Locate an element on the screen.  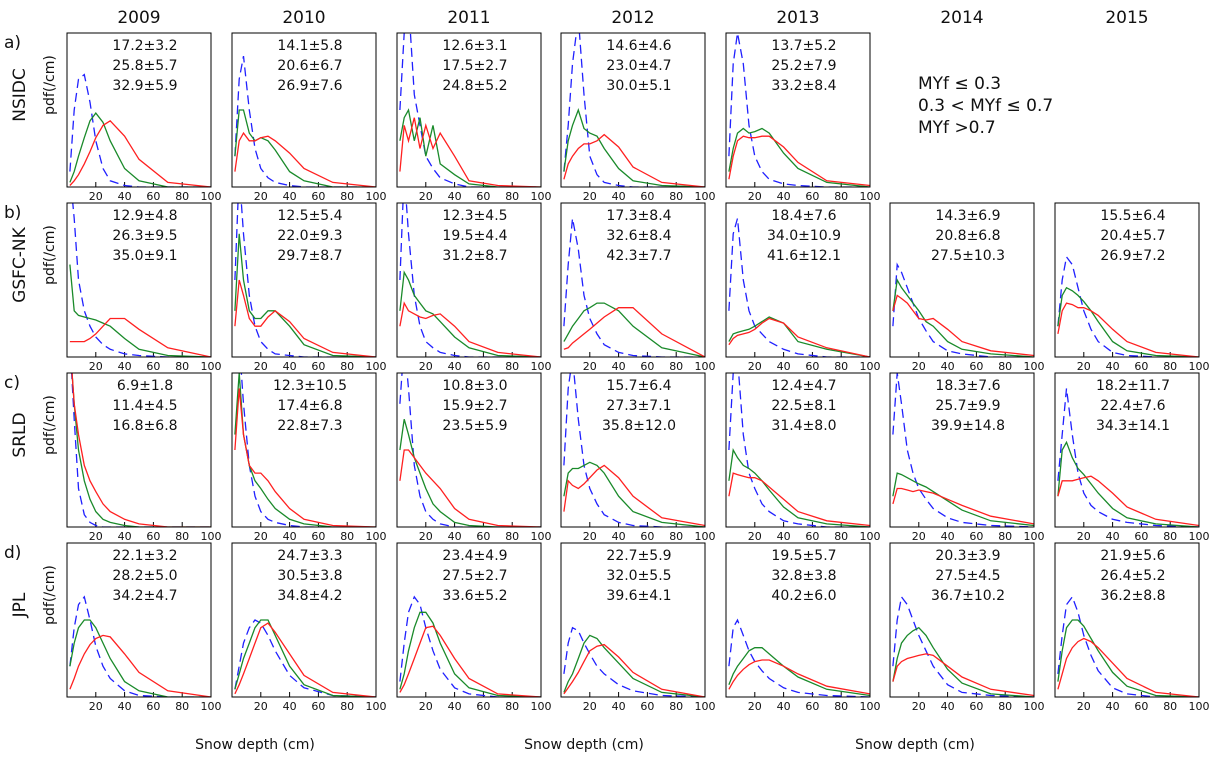
stat-annotation: 6.9±1.8 is located at coordinates (145, 386).